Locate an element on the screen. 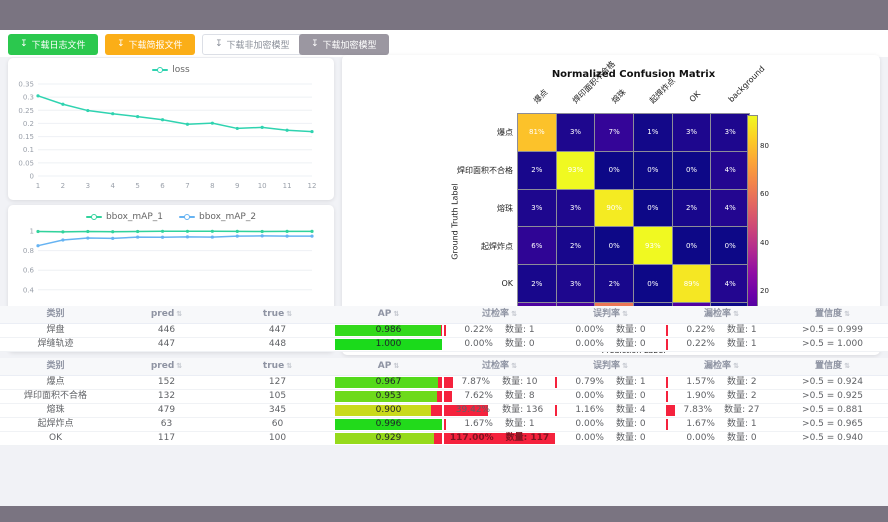  colorbar-tick-label: 60 is located at coordinates (764, 194).